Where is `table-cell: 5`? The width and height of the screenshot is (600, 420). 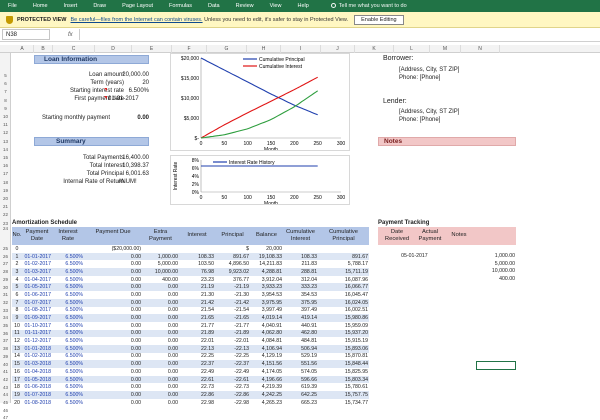 table-cell: 5 is located at coordinates (17, 287).